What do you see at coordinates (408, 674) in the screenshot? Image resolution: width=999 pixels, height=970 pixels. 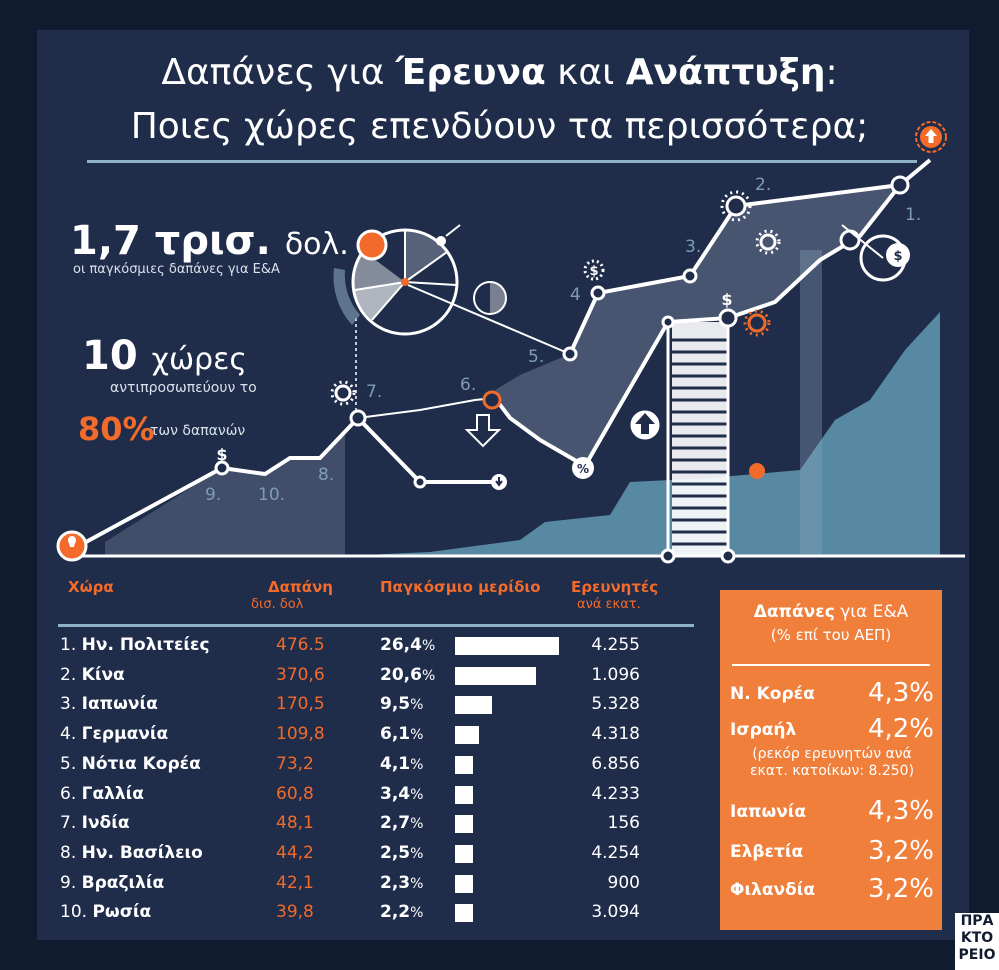 I see `share-value: 20,6%` at bounding box center [408, 674].